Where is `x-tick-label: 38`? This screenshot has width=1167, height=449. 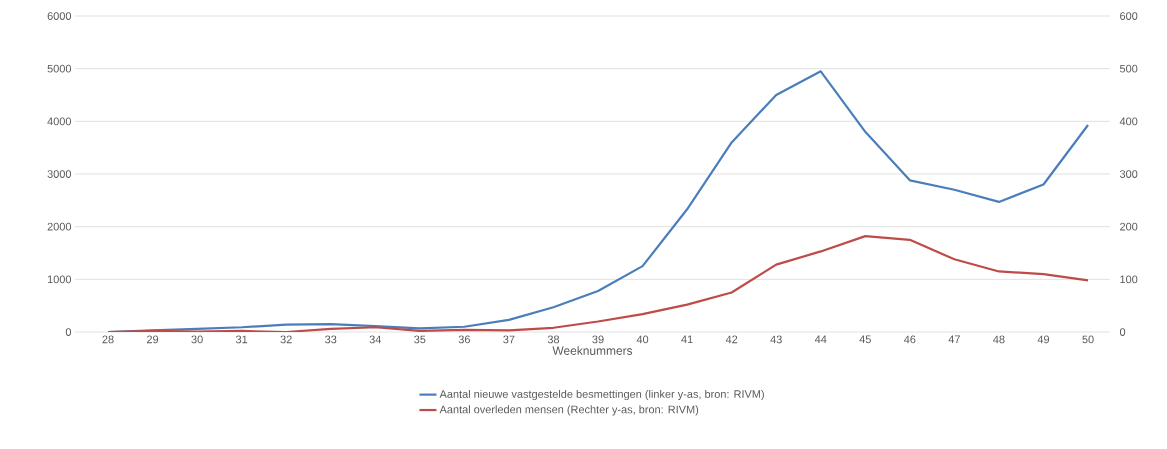 x-tick-label: 38 is located at coordinates (553, 339).